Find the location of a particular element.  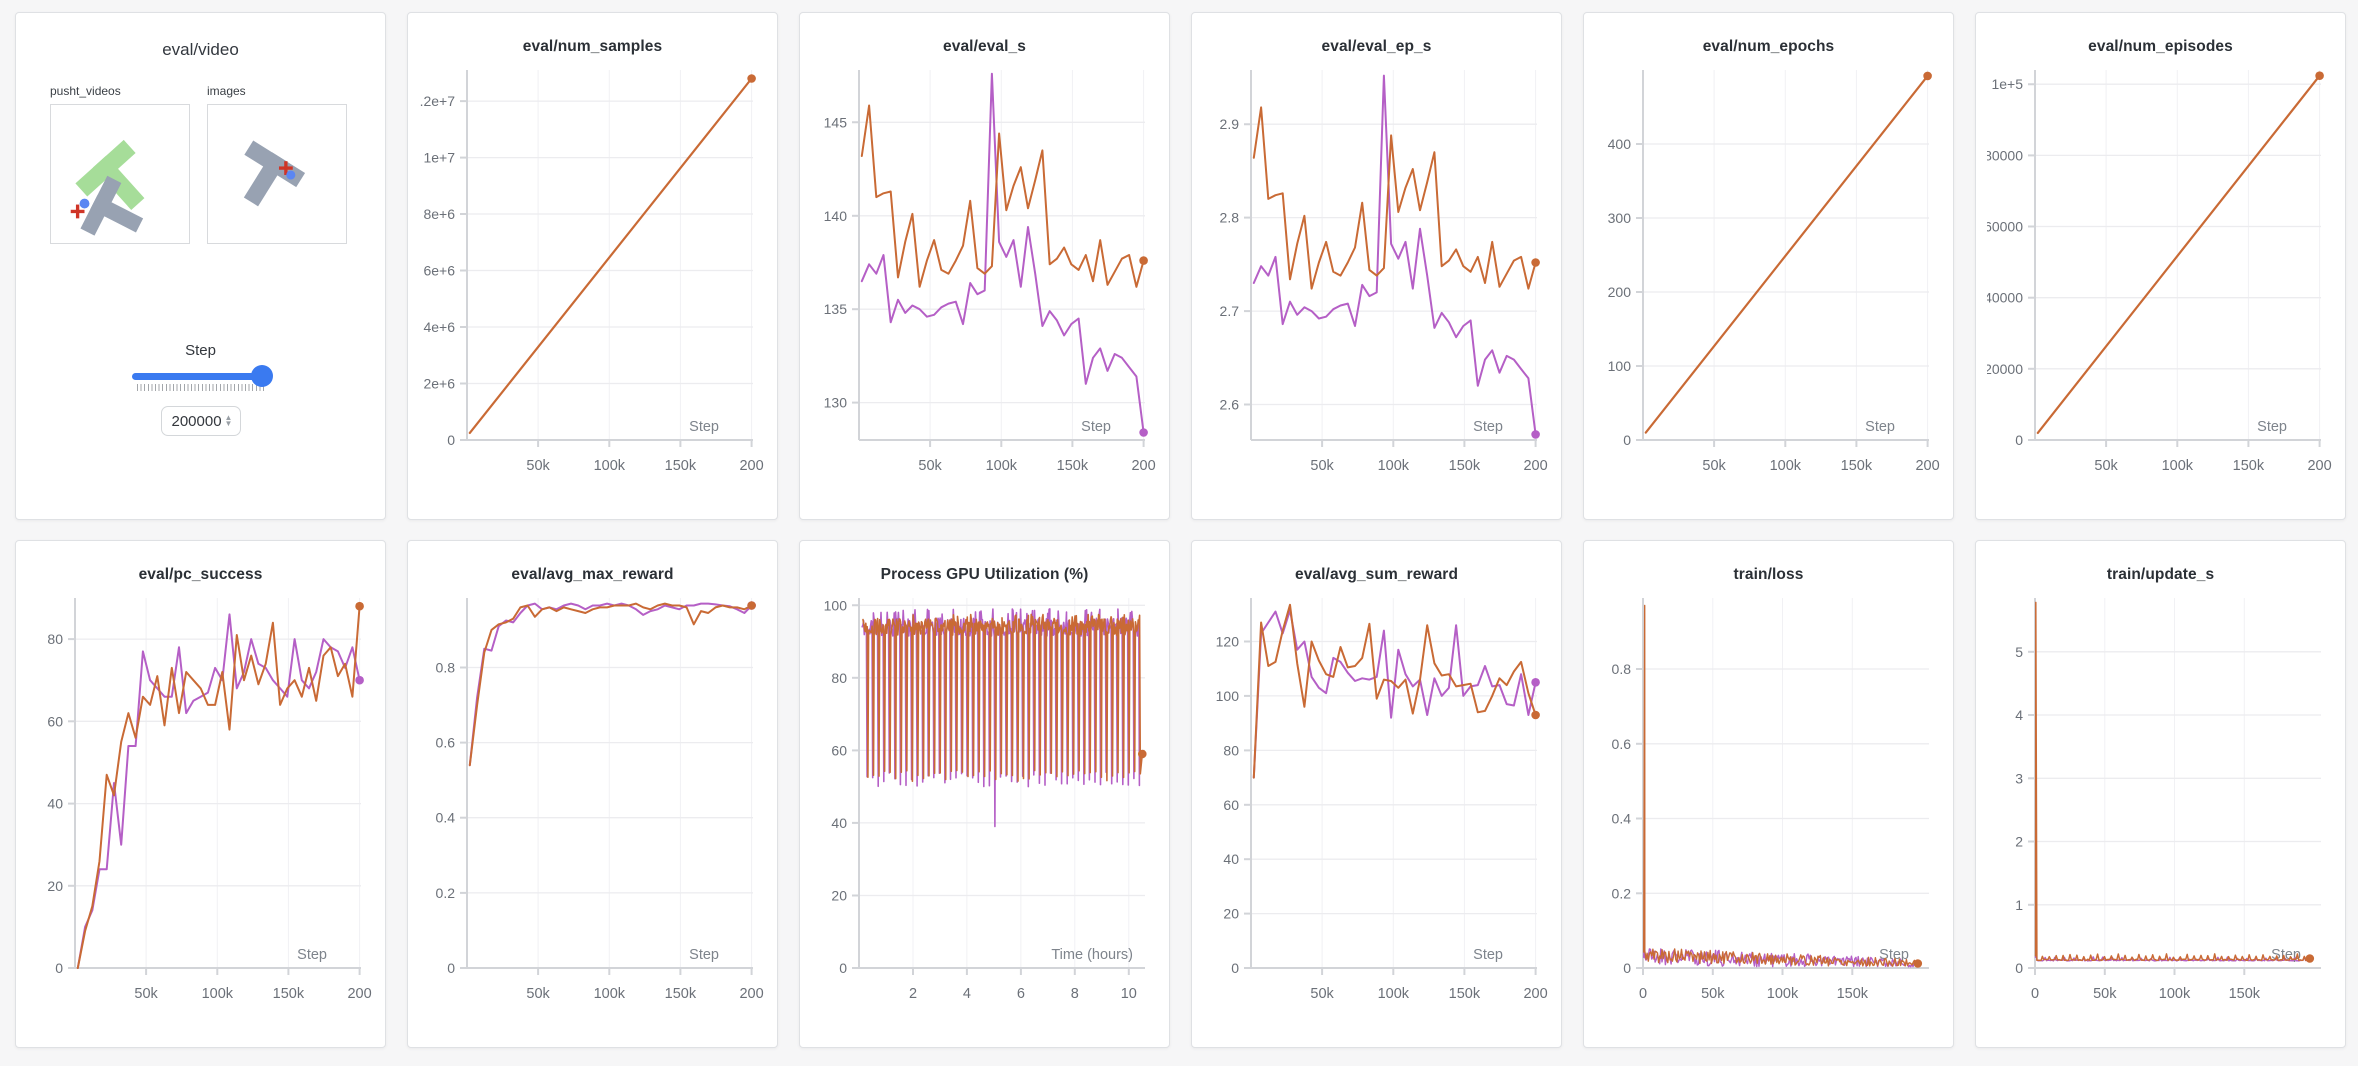

step-value-box: ▲ ▼ is located at coordinates (200, 421).